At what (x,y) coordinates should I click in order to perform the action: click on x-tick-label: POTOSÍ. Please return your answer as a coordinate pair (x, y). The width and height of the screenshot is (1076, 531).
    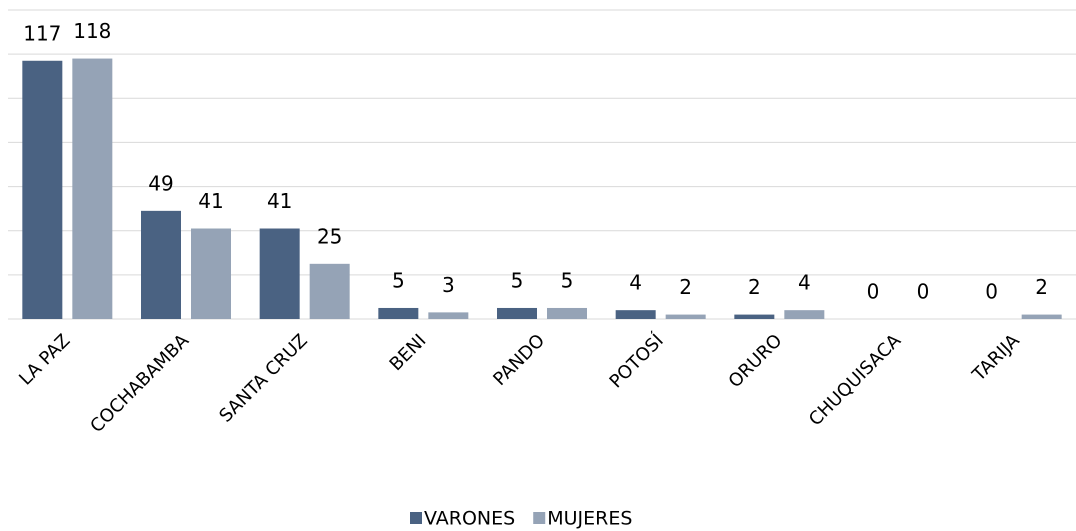
    Looking at the image, I should click on (636, 361).